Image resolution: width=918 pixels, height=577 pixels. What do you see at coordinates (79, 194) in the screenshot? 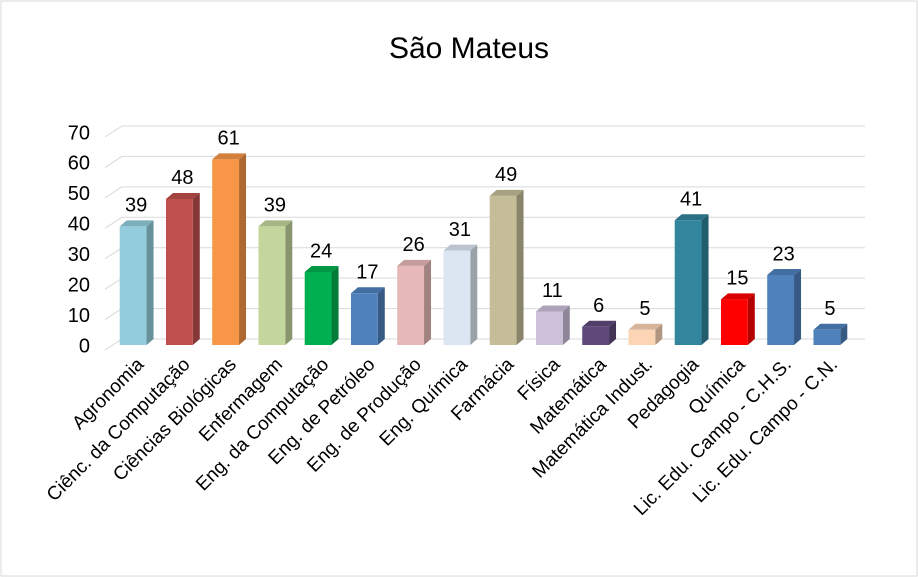
I see `y-tick-label: 50` at bounding box center [79, 194].